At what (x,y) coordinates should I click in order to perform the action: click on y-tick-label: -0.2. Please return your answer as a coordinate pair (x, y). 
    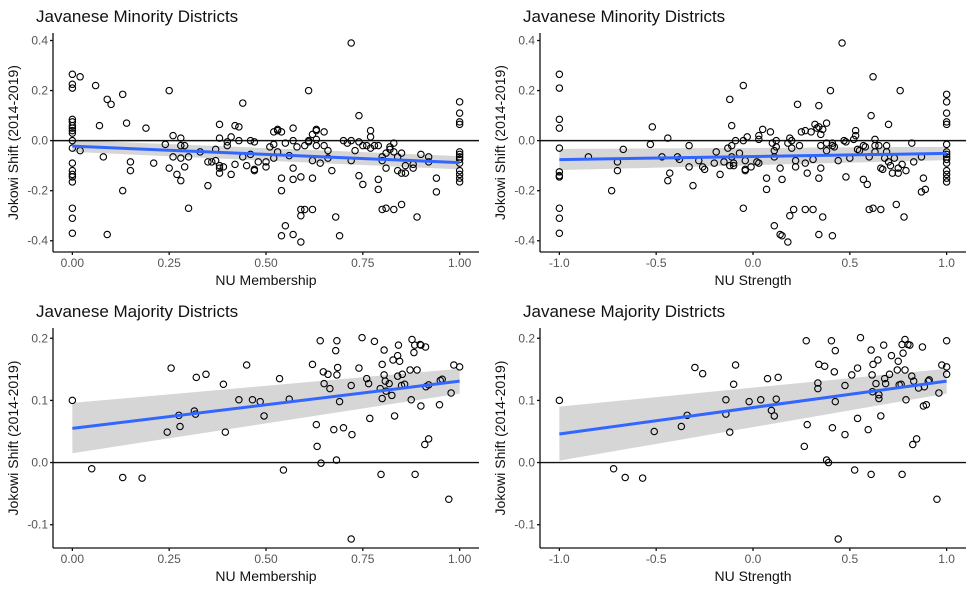
    Looking at the image, I should click on (37, 191).